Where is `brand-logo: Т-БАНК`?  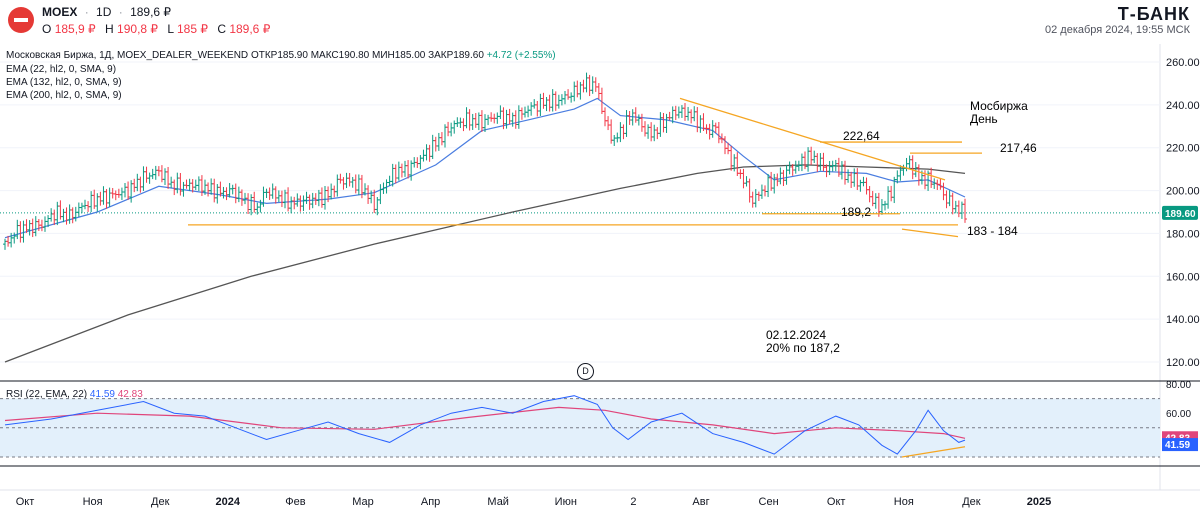
brand-logo: Т-БАНК is located at coordinates (1153, 14).